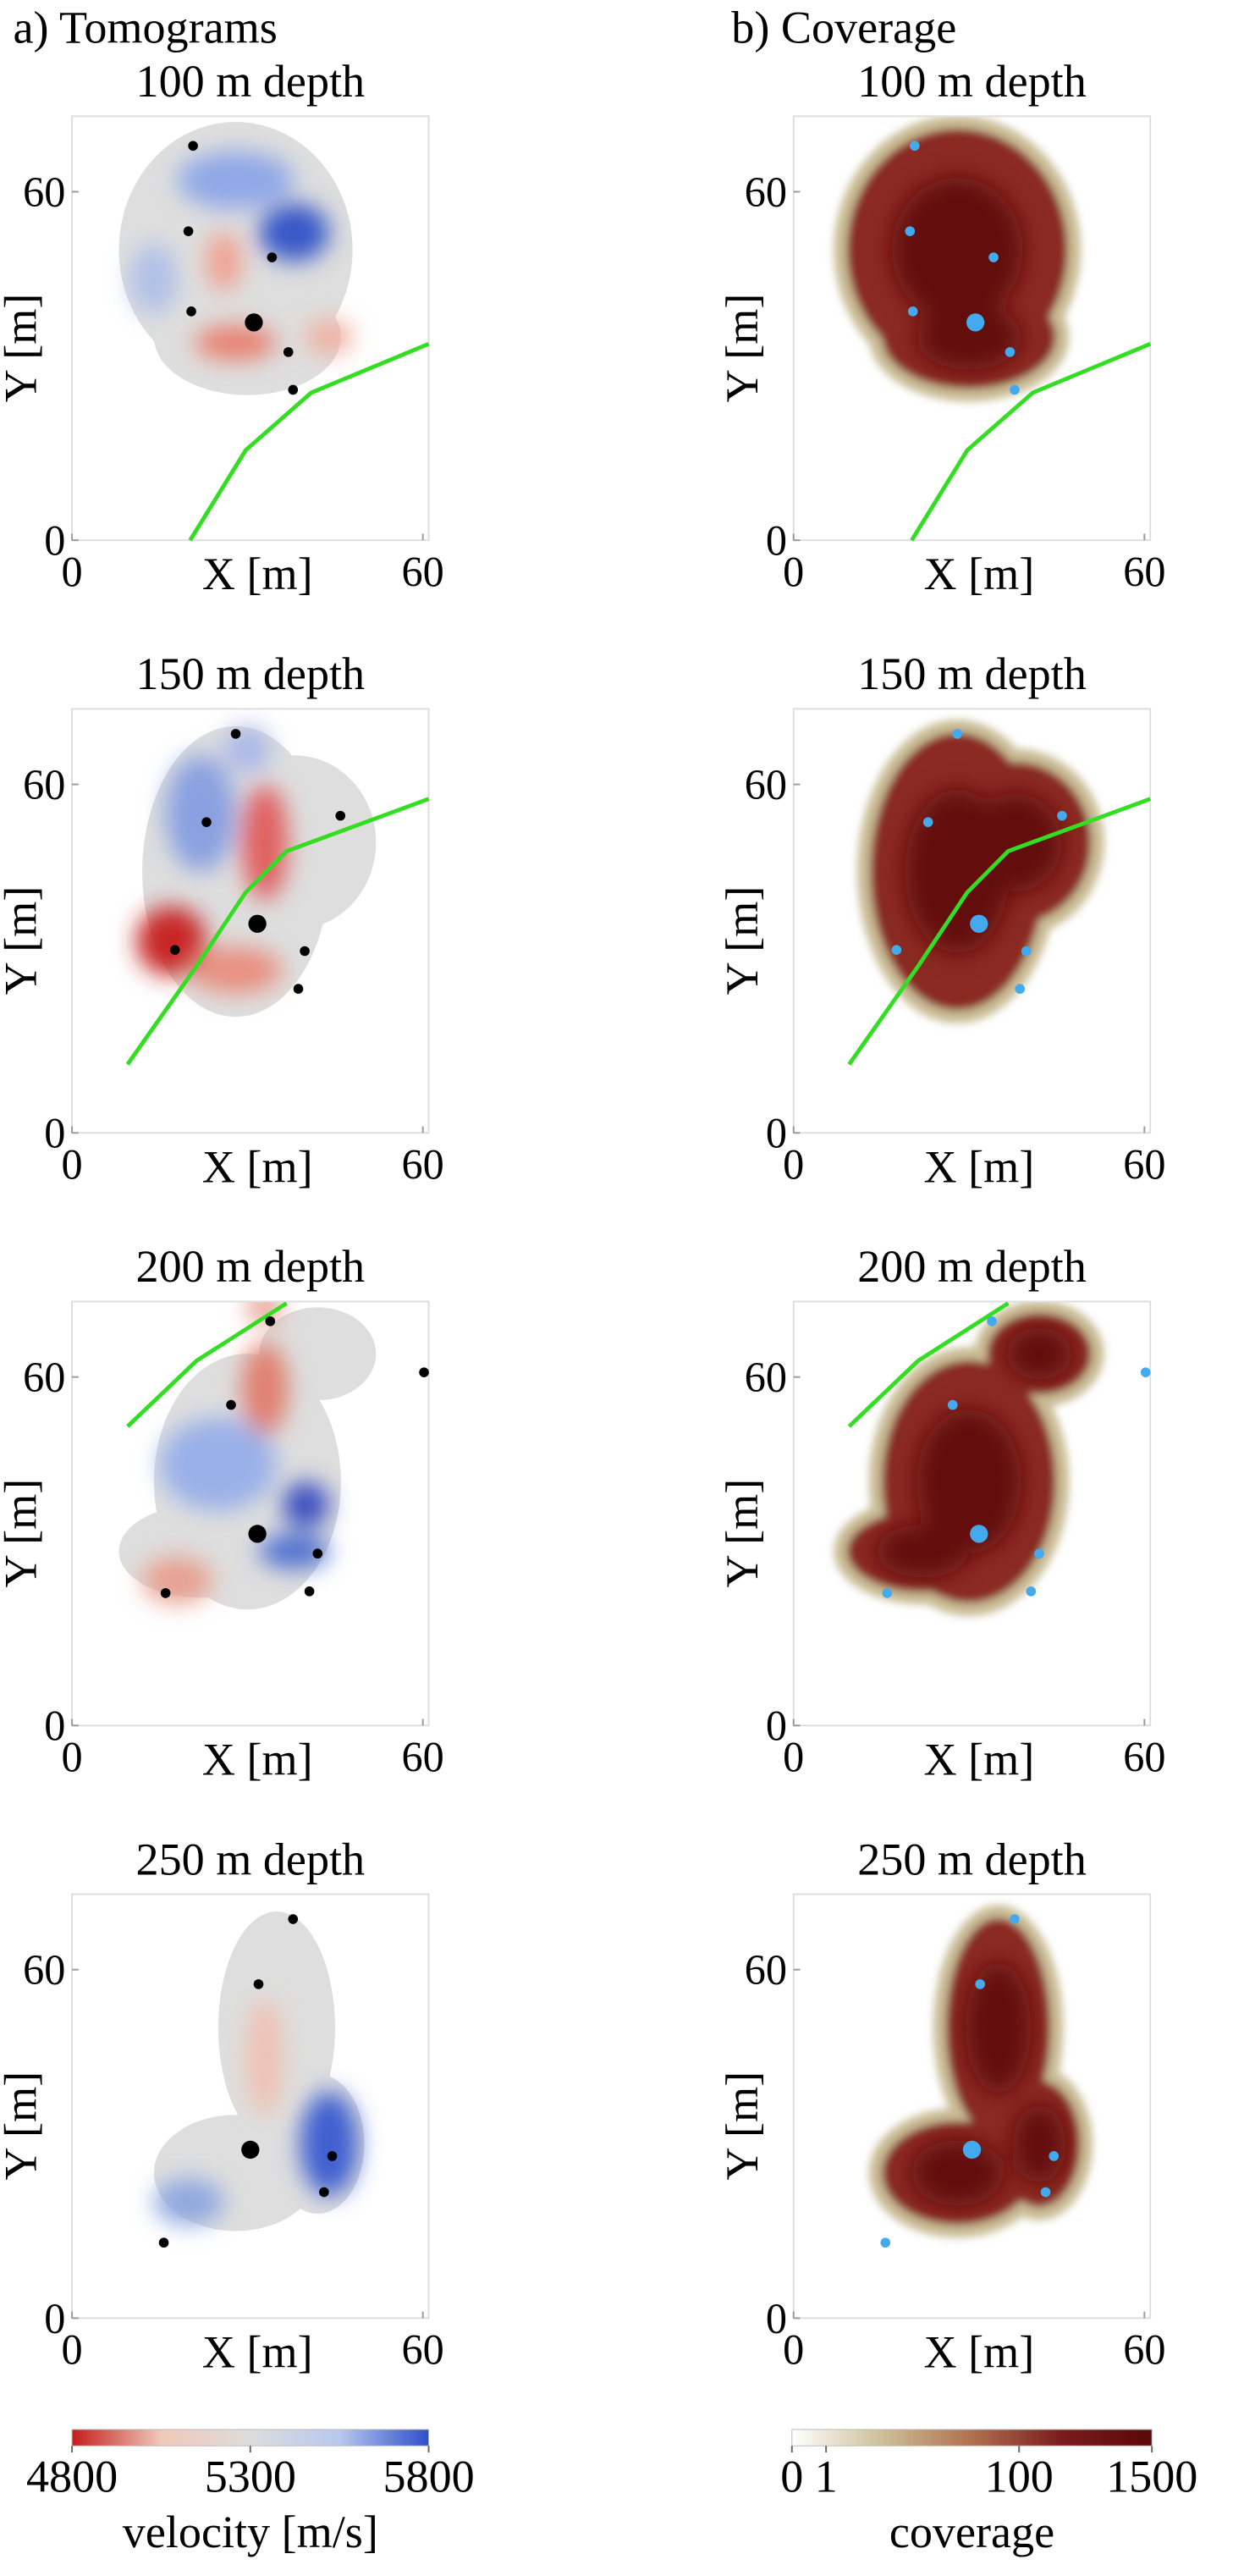 This screenshot has height=2576, width=1255. I want to click on colorbar-tick-label: 5800, so click(428, 2477).